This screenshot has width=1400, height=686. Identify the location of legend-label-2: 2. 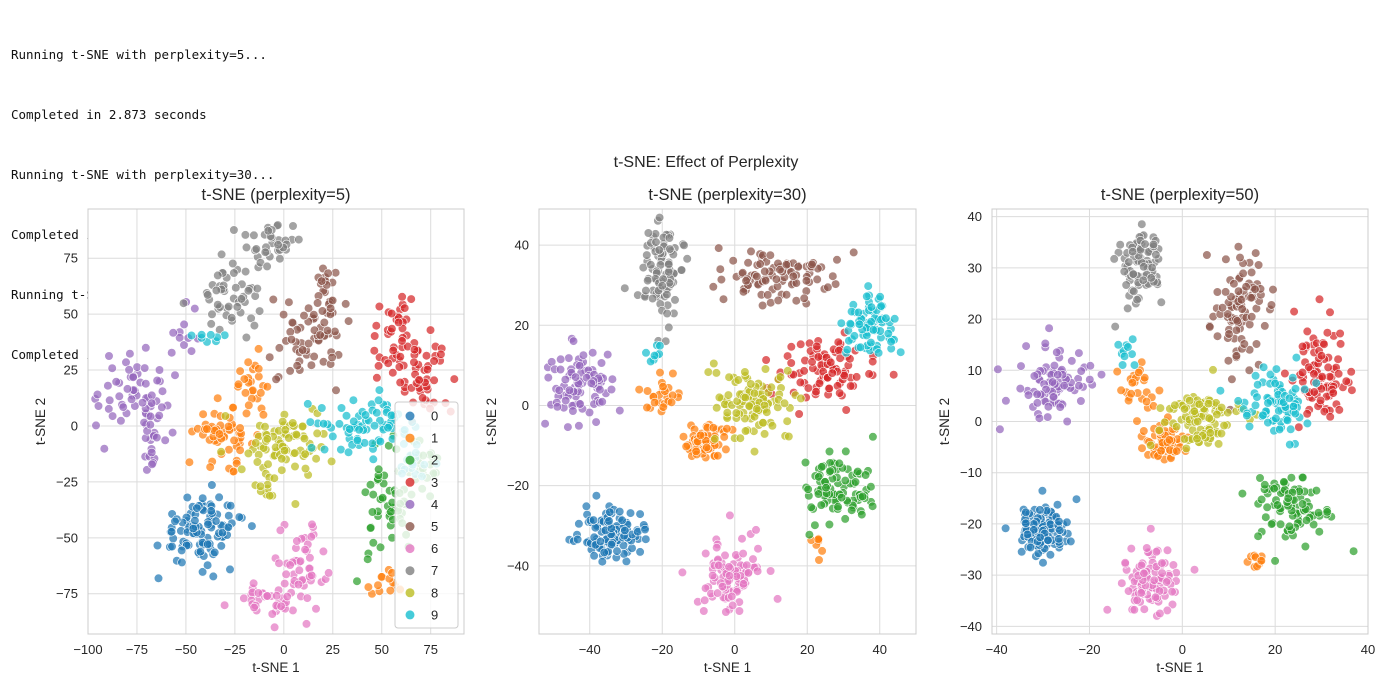
(434, 460).